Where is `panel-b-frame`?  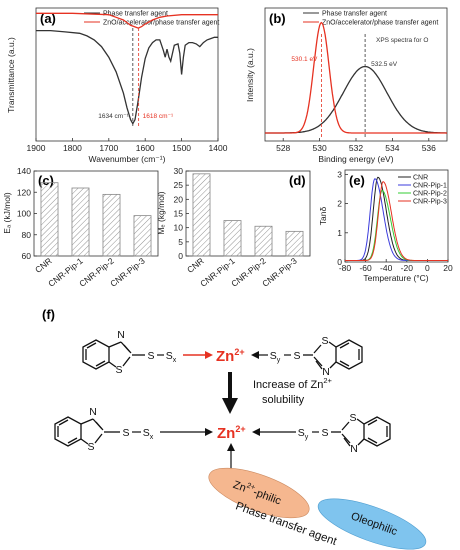
panel-b-frame is located at coordinates (356, 74).